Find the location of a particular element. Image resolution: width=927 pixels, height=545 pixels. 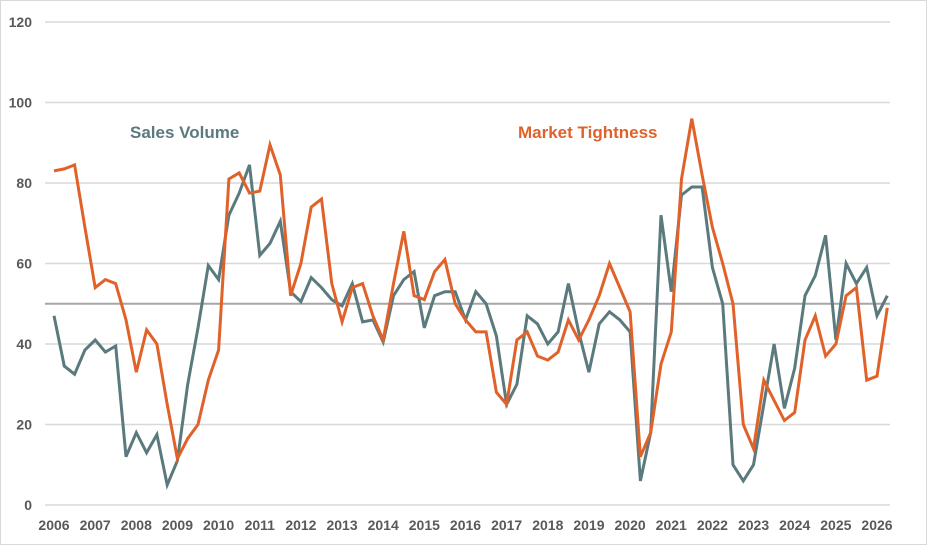

x-tick-label: 2020 is located at coordinates (630, 525).